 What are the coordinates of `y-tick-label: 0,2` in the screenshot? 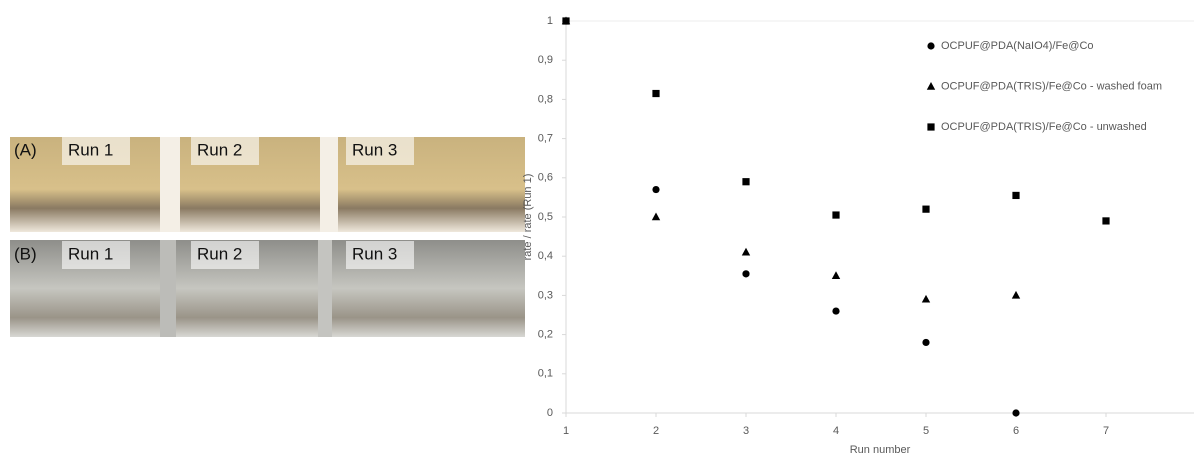 It's located at (545, 335).